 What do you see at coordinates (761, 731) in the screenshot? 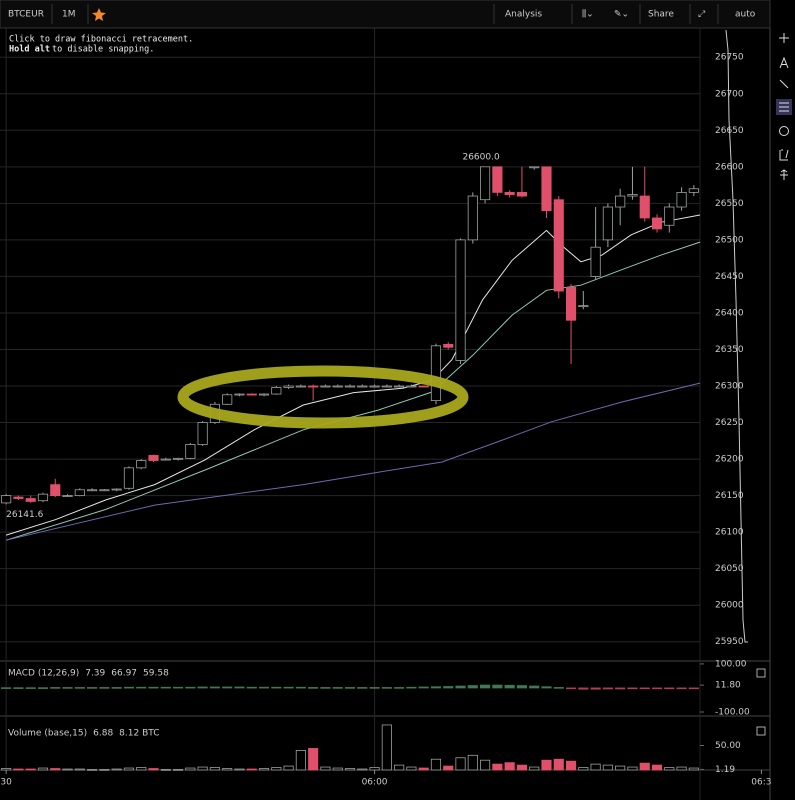
I see `close-volume` at bounding box center [761, 731].